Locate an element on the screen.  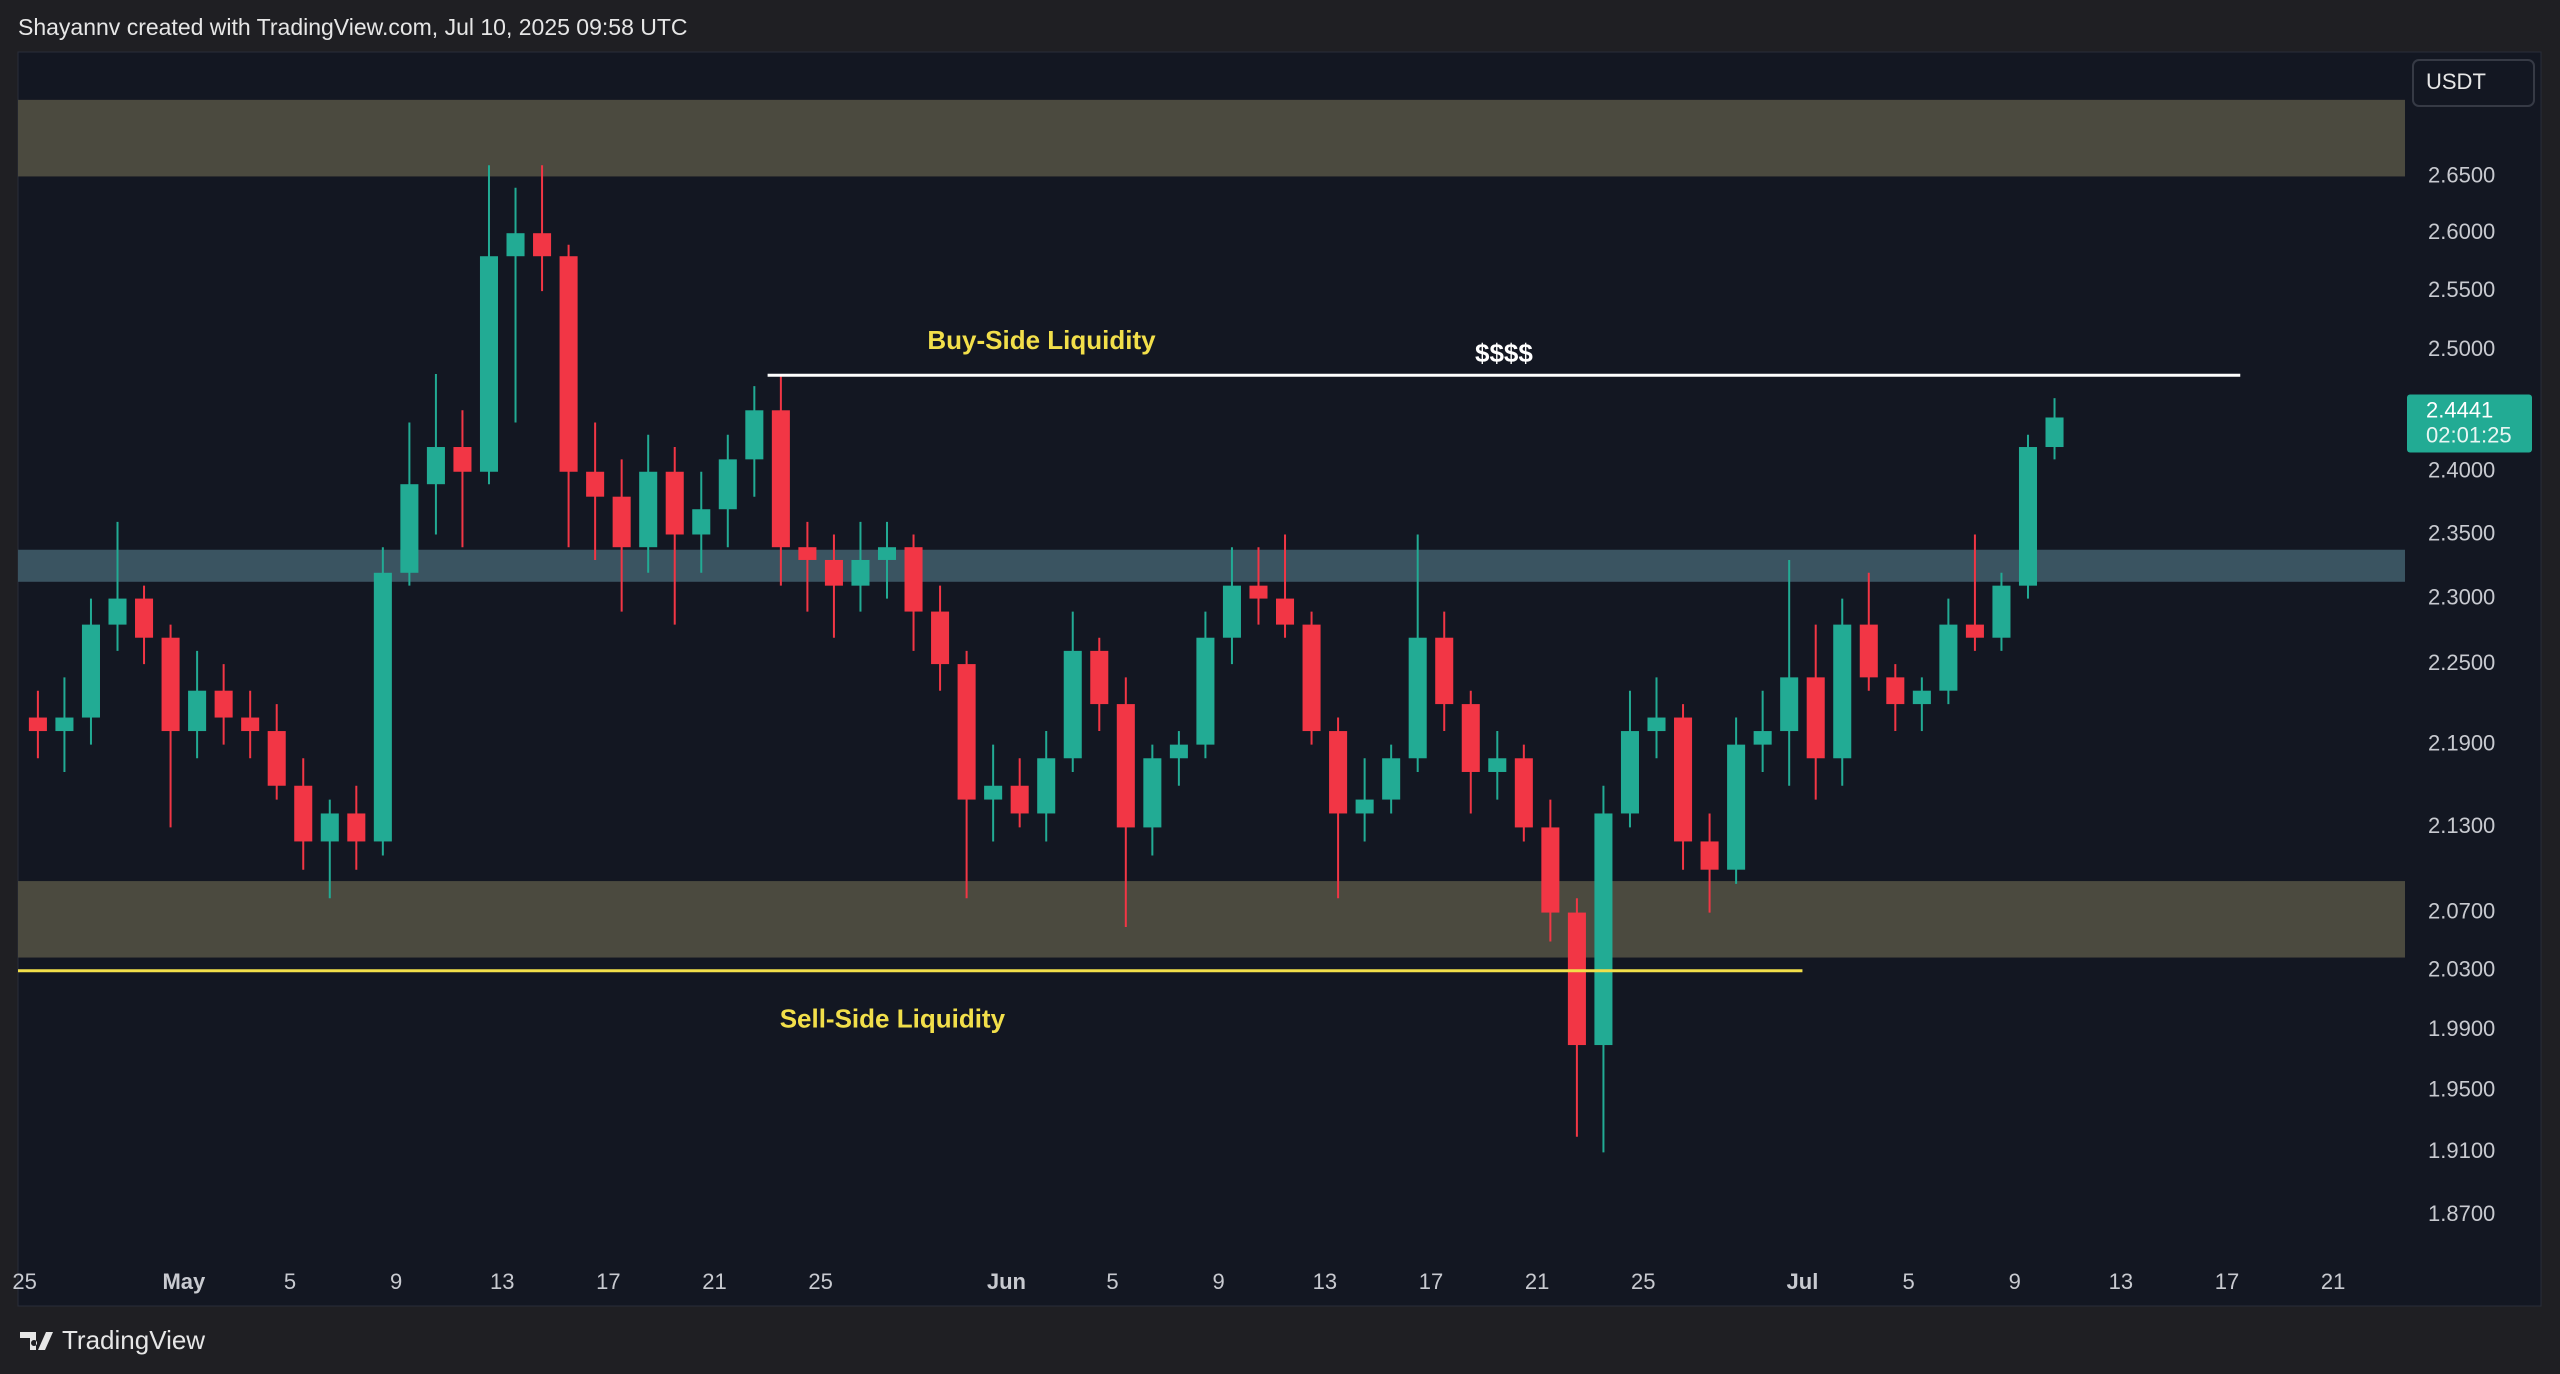
y-tick-label: 2.0300 is located at coordinates (2461, 969).